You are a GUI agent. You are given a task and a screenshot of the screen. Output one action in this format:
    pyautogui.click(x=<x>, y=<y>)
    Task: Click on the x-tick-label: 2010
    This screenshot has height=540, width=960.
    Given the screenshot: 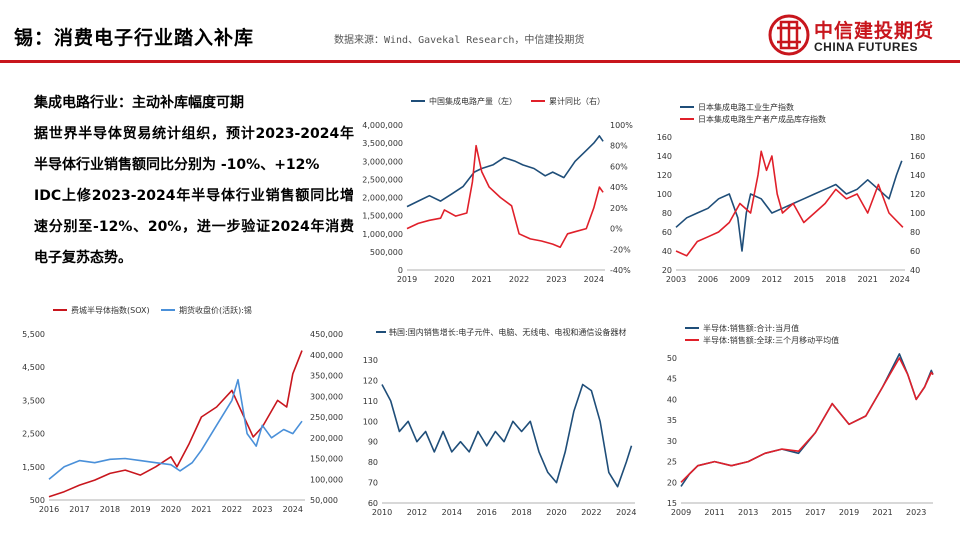 What is the action you would take?
    pyautogui.click(x=382, y=512)
    